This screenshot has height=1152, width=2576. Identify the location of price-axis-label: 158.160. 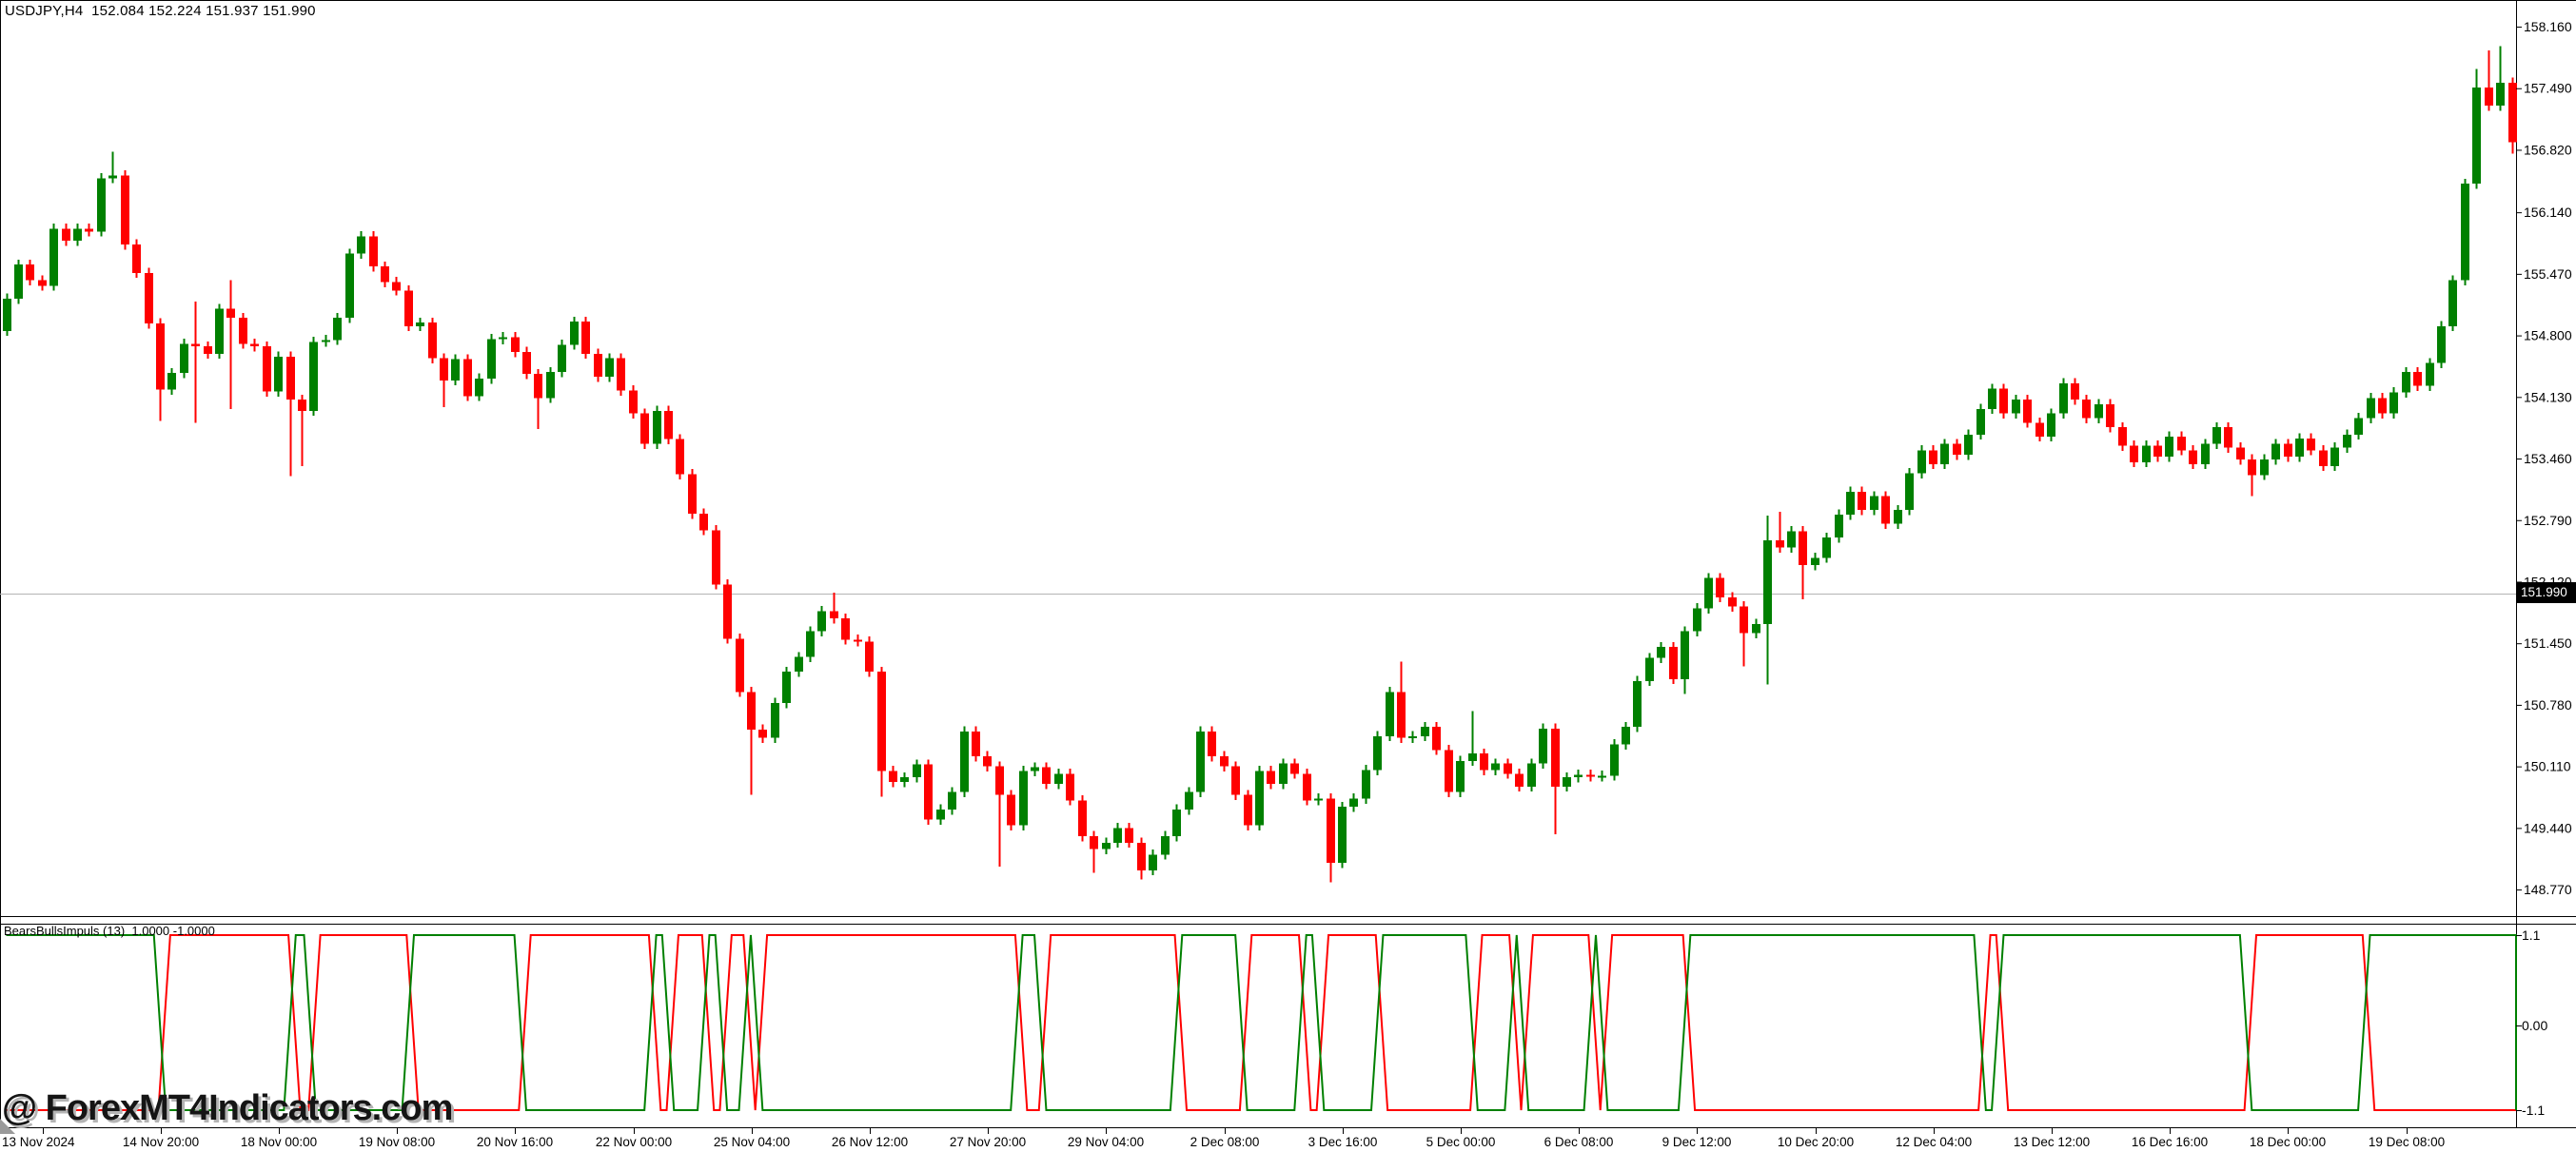
(2548, 26).